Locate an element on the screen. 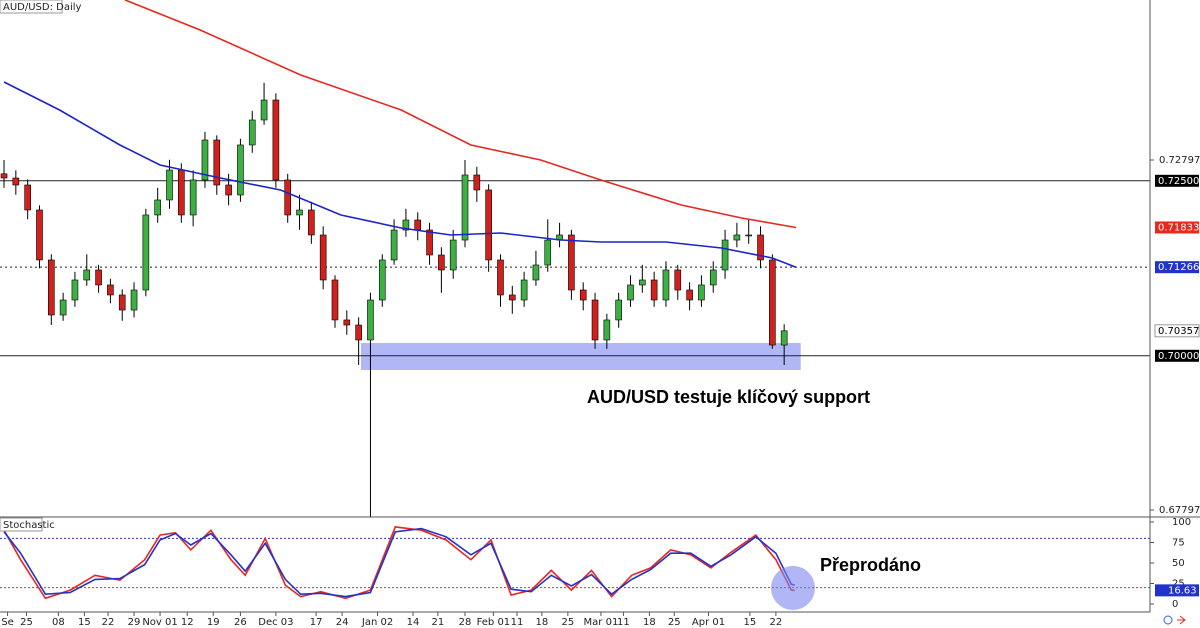 This screenshot has width=1200, height=628. stochastic-tick-label: 25 is located at coordinates (1178, 583).